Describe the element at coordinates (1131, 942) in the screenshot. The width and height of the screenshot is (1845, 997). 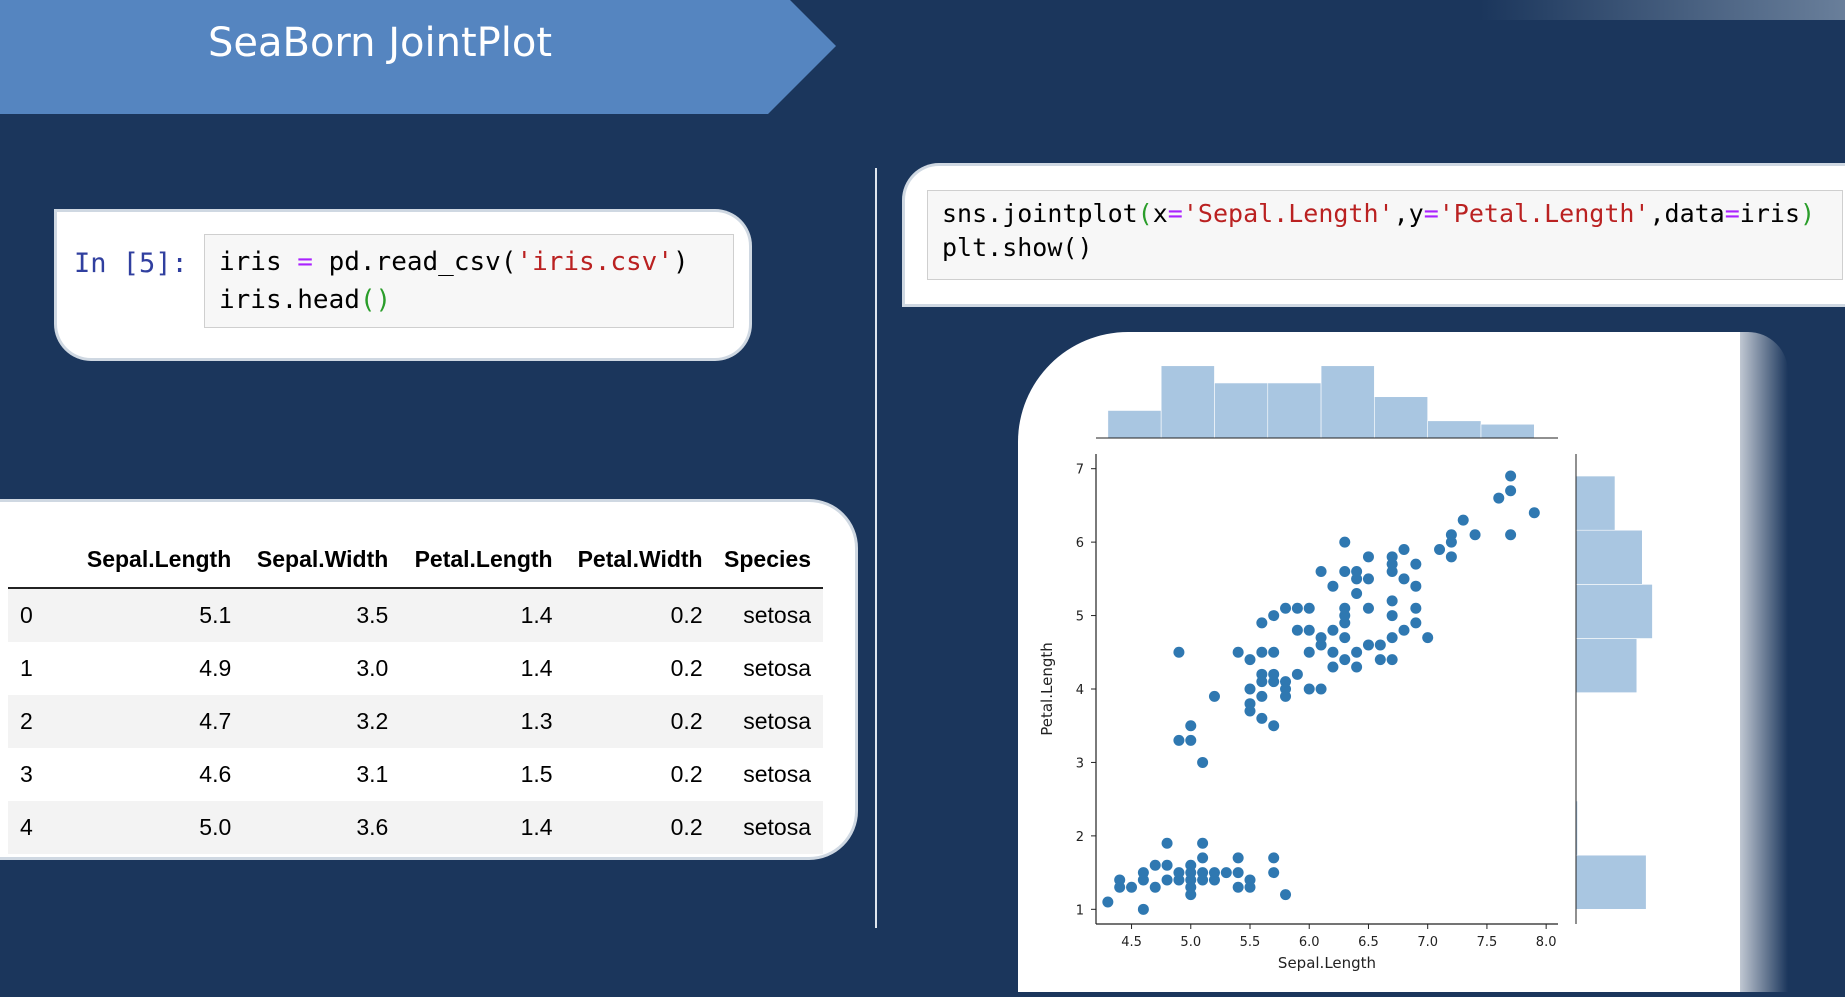
I see `x-tick-label: 4.5` at that location.